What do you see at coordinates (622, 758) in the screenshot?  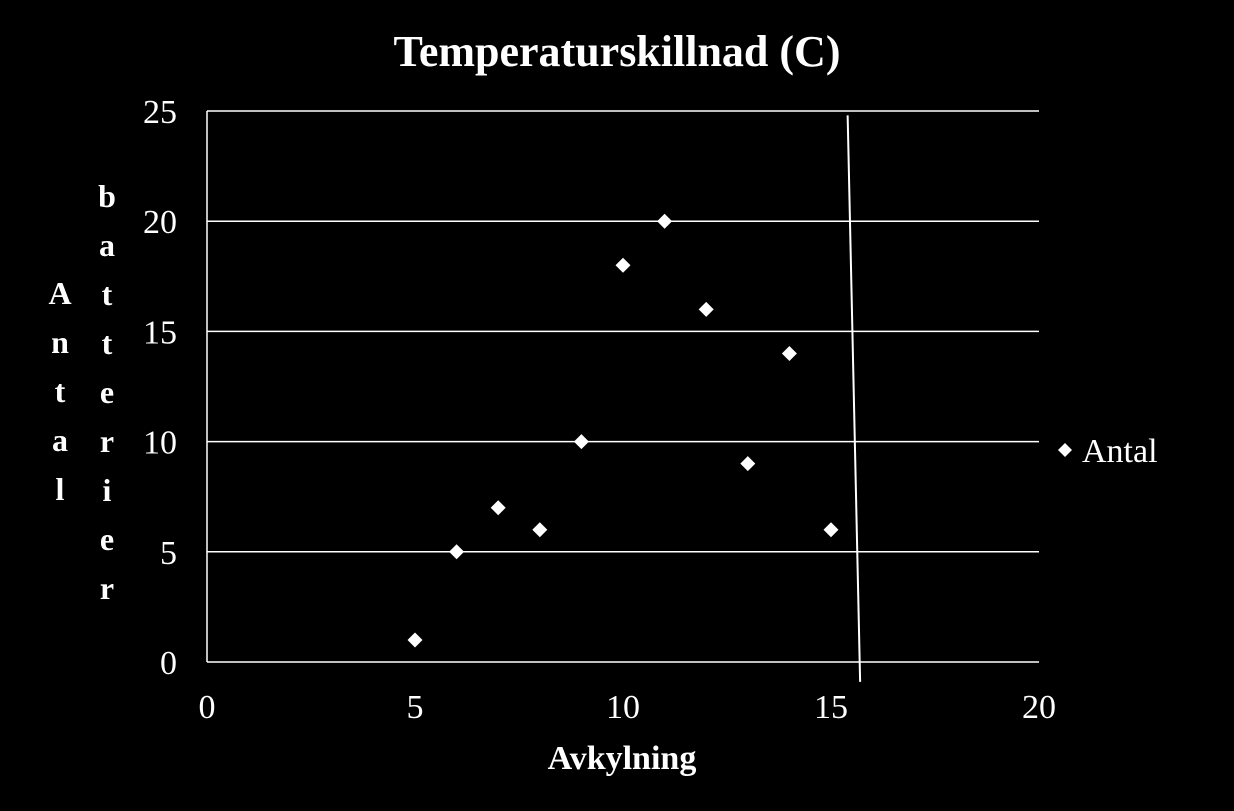 I see `x-axis-label: Avkylning` at bounding box center [622, 758].